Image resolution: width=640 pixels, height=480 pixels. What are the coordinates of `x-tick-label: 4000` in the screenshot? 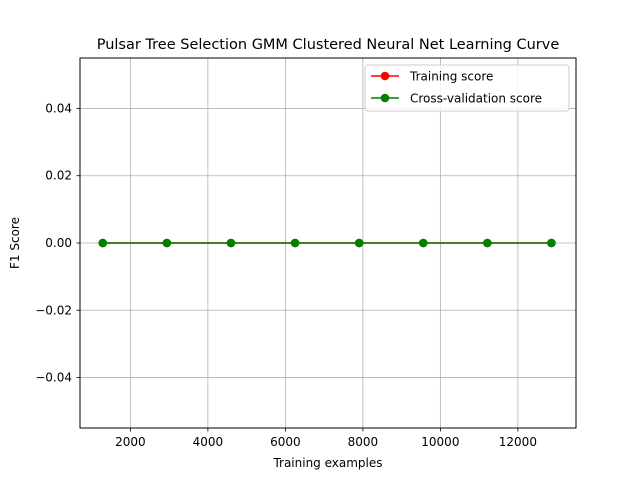 It's located at (208, 442).